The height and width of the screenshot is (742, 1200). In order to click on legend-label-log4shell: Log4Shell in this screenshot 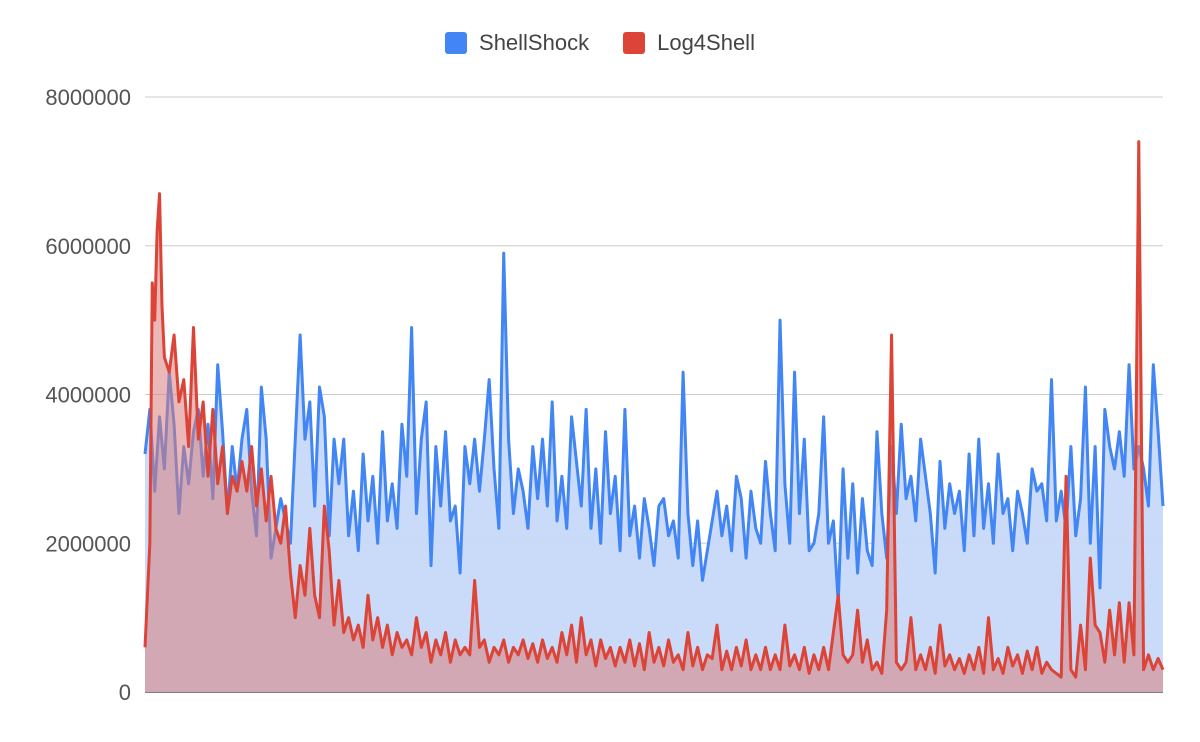, I will do `click(706, 42)`.